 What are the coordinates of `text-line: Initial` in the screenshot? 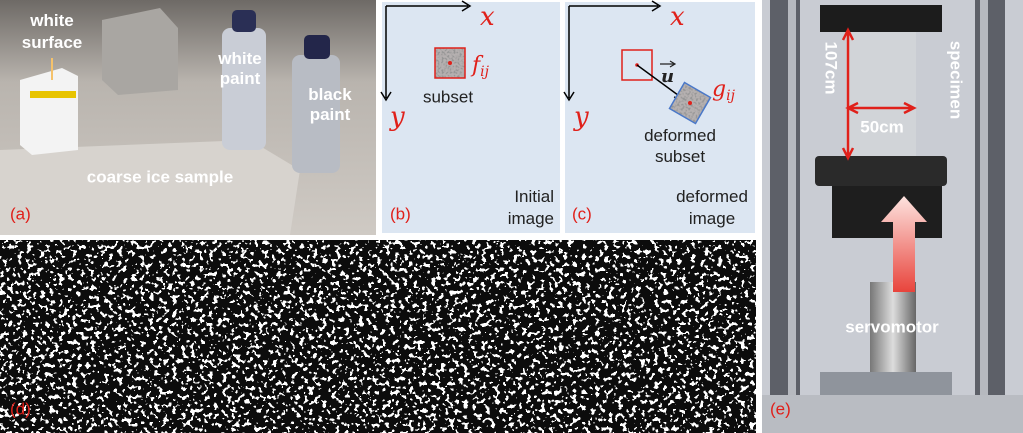 It's located at (534, 196).